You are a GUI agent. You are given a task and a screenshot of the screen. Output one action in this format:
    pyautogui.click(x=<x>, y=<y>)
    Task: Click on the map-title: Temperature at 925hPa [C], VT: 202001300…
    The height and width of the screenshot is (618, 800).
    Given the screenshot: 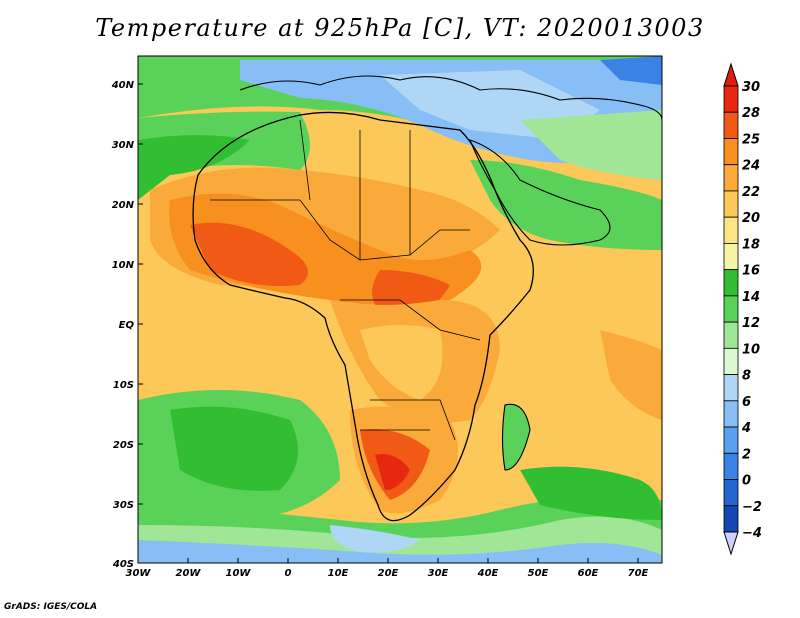 What is the action you would take?
    pyautogui.click(x=400, y=28)
    